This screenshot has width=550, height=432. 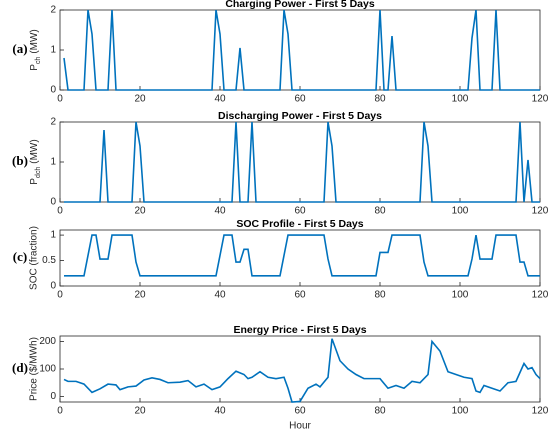 I want to click on y-axis-label: Pch (MW), so click(x=35, y=50).